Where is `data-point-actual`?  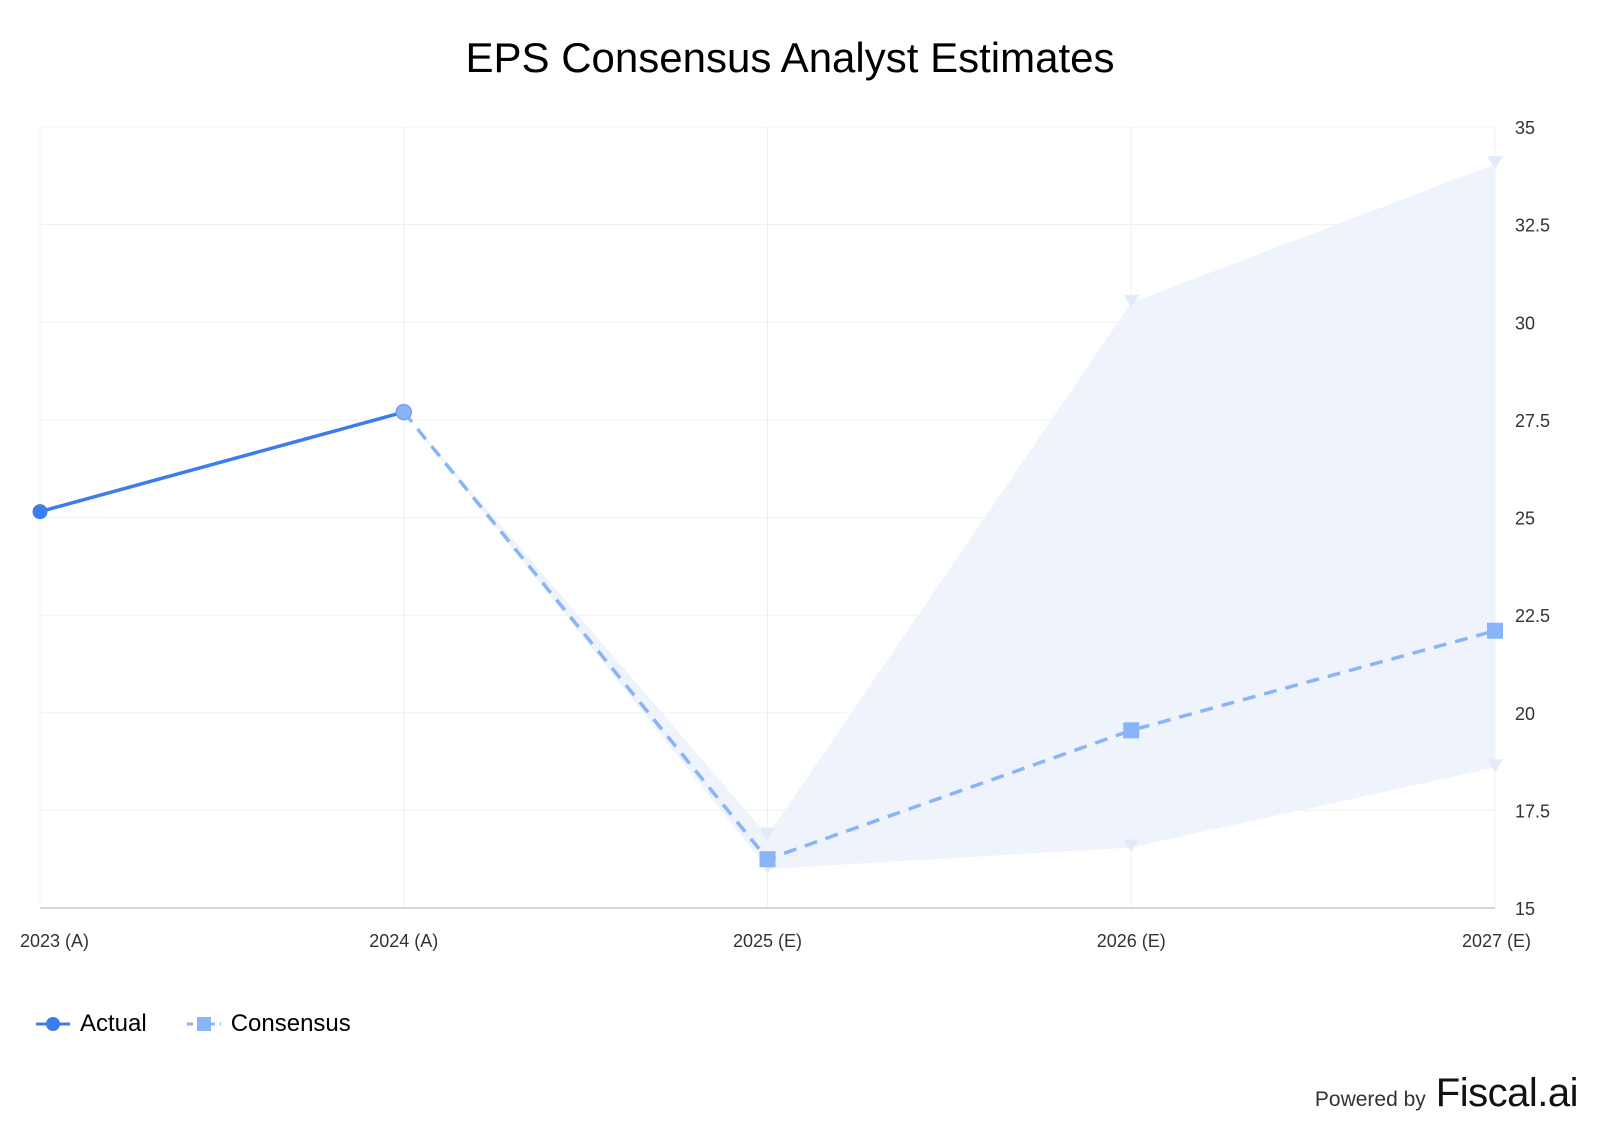 data-point-actual is located at coordinates (40, 512).